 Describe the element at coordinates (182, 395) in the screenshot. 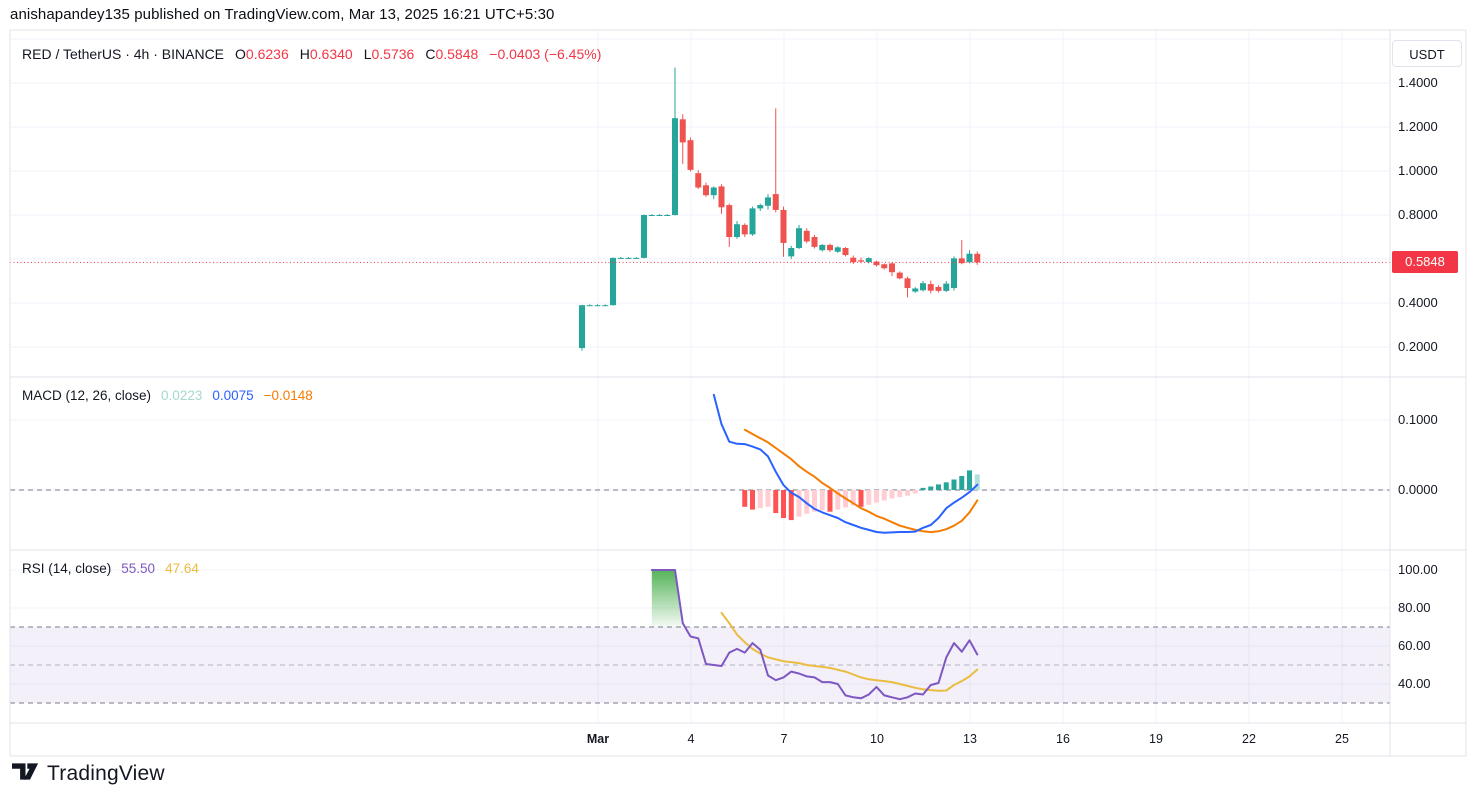

I see `macd-legend-value: 0.0223` at that location.